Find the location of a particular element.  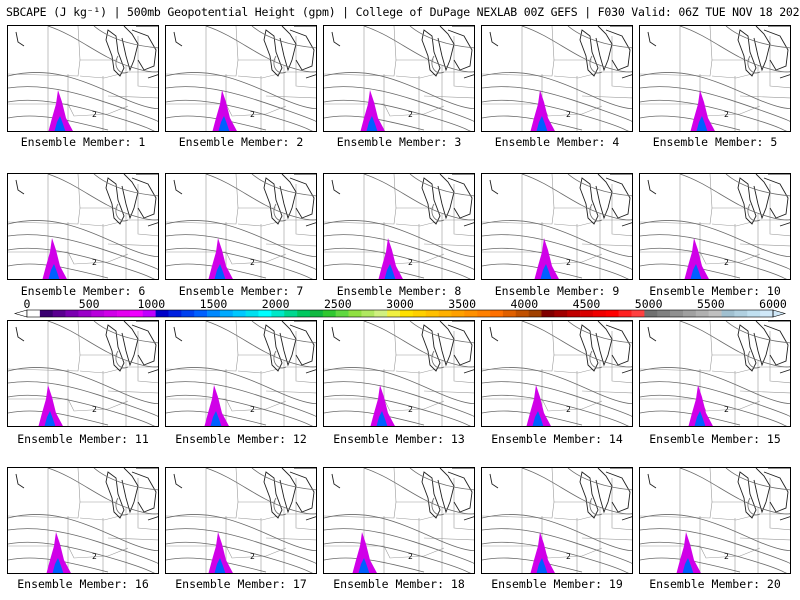

colorbar-min-arrow is located at coordinates (20, 313).